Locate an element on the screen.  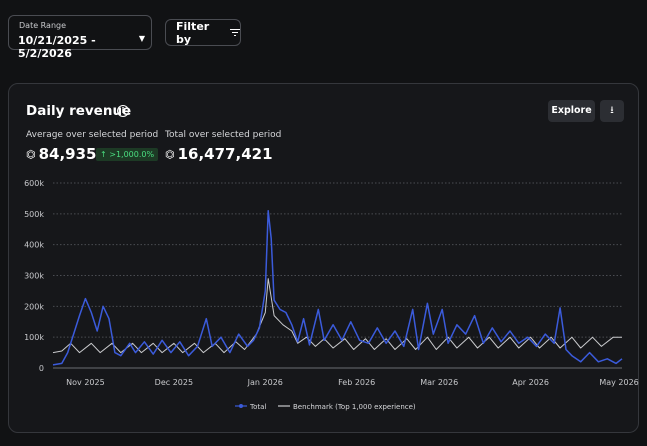
caret-down-icon: ▼ is located at coordinates (141, 38).